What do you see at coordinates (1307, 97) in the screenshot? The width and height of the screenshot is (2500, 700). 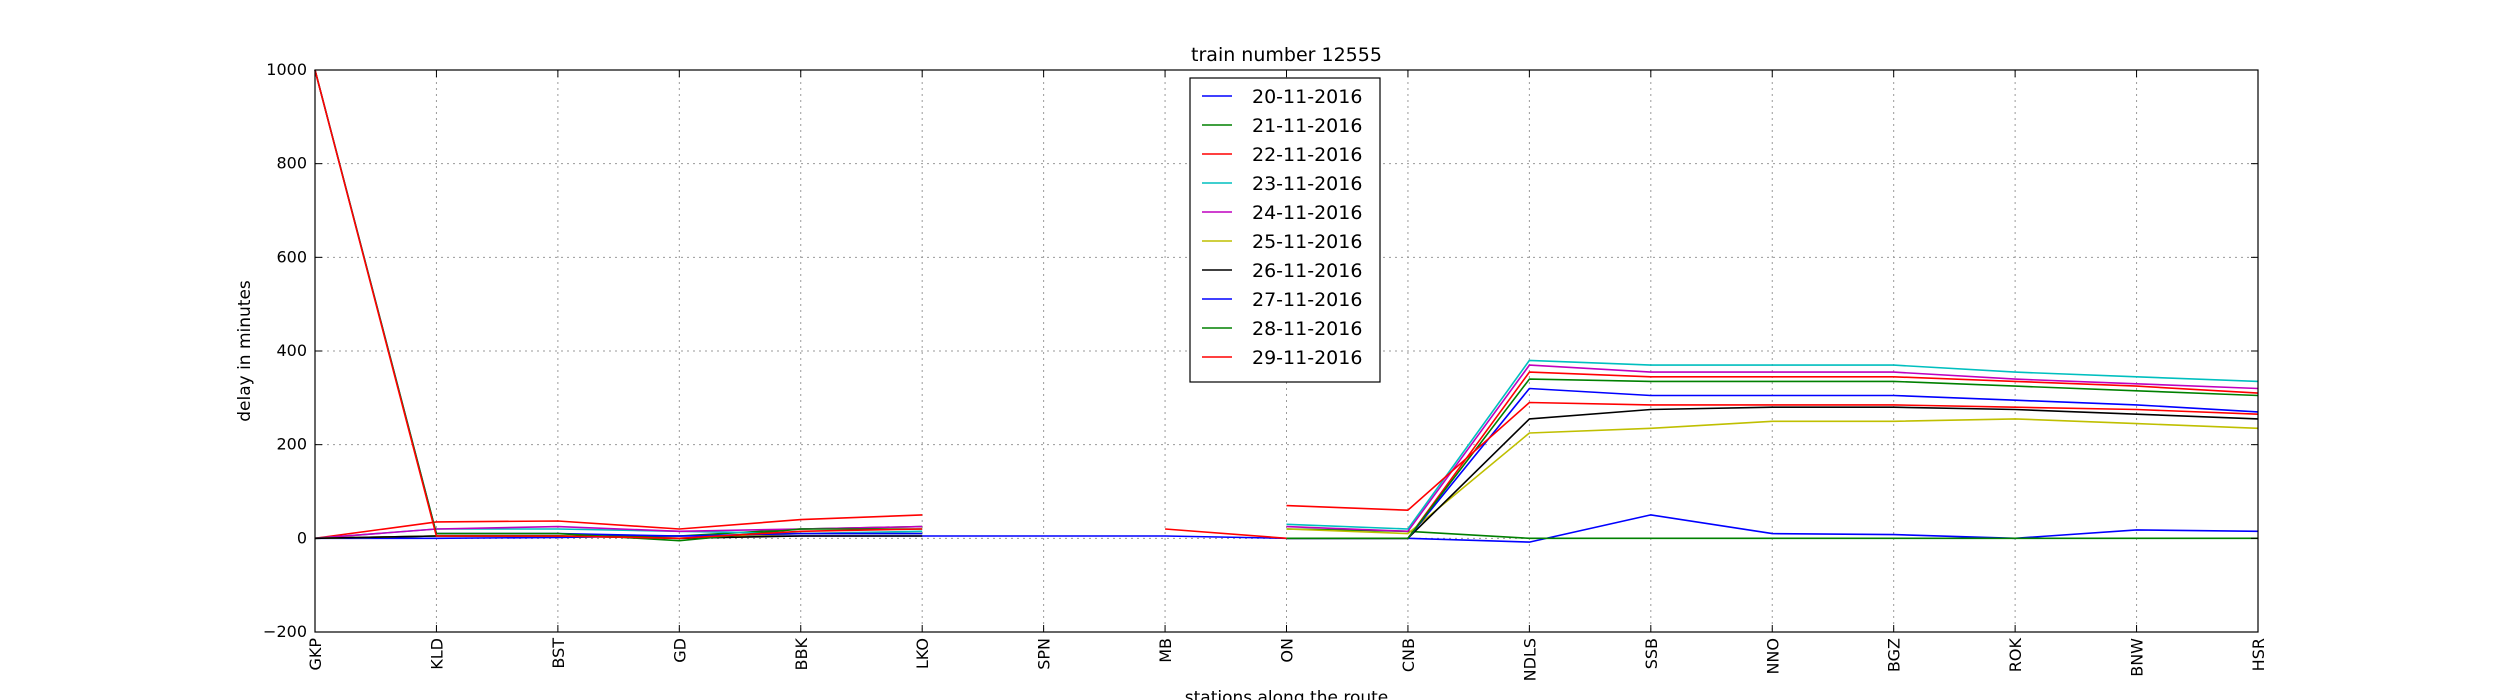 I see `legend-entry: 20-11-2016` at bounding box center [1307, 97].